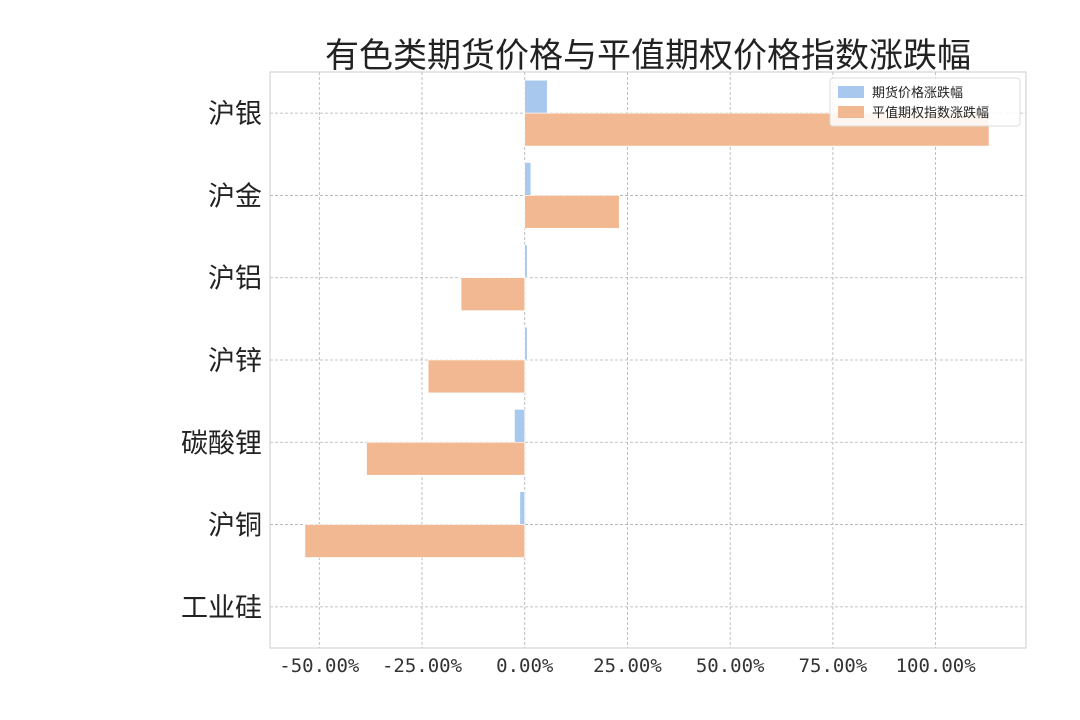  What do you see at coordinates (235, 361) in the screenshot?
I see `y-tick-label: 沪锌` at bounding box center [235, 361].